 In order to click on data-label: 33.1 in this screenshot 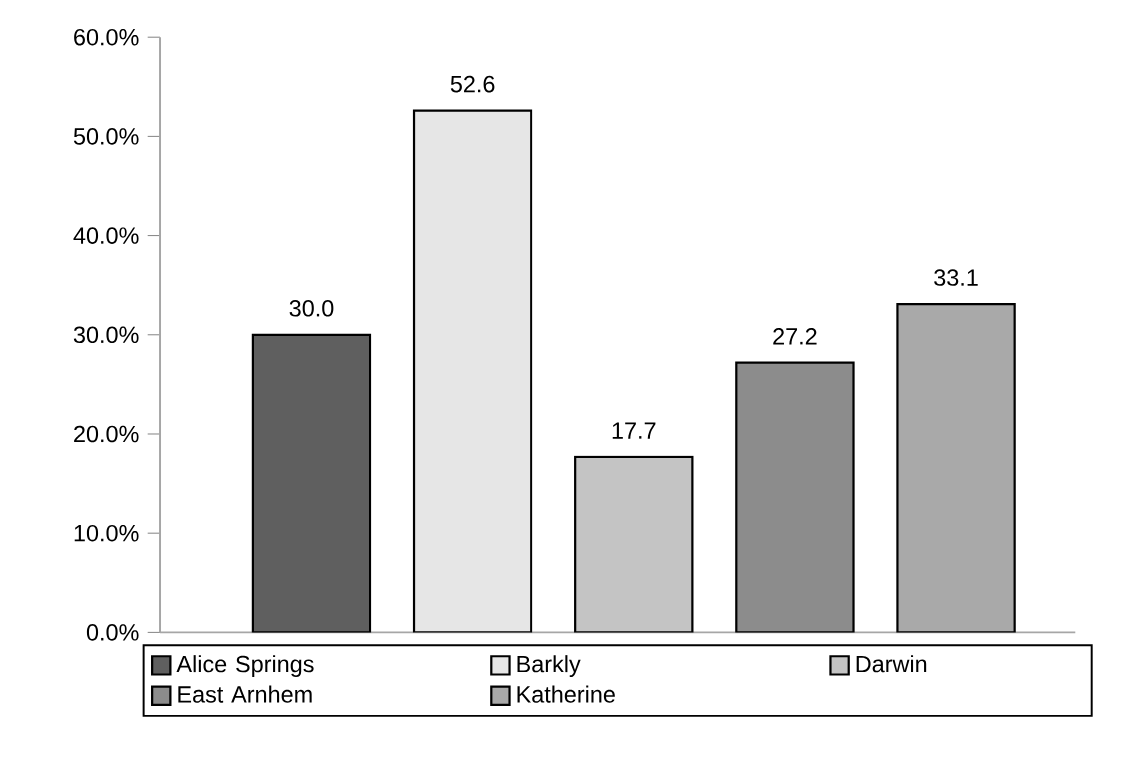, I will do `click(956, 277)`.